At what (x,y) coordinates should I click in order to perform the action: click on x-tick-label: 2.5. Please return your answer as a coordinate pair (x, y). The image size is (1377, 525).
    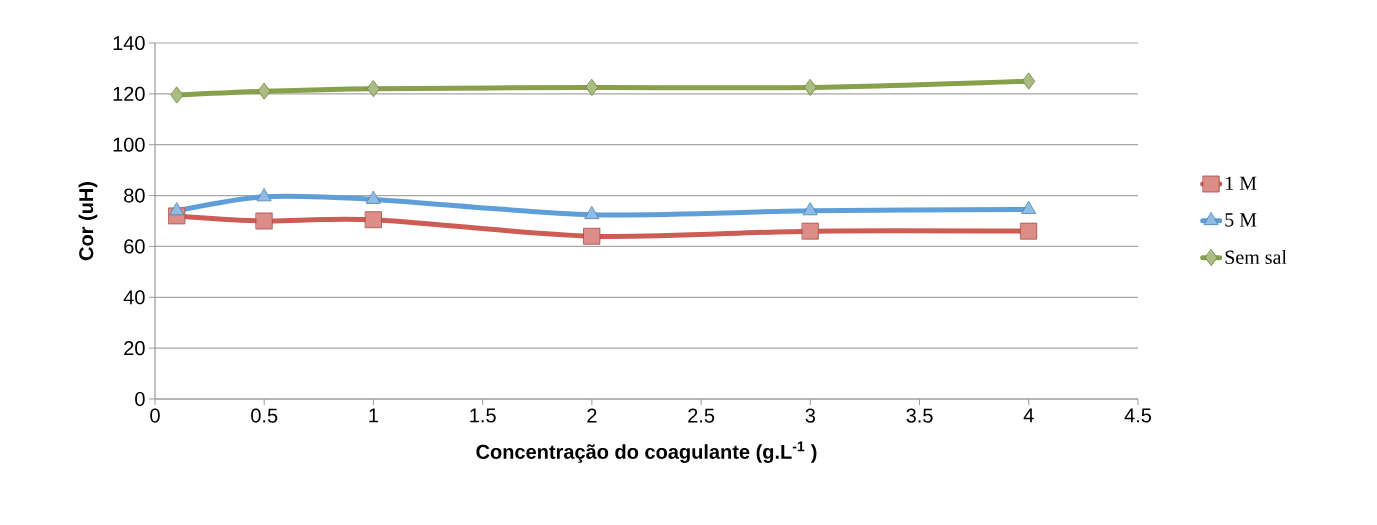
    Looking at the image, I should click on (701, 415).